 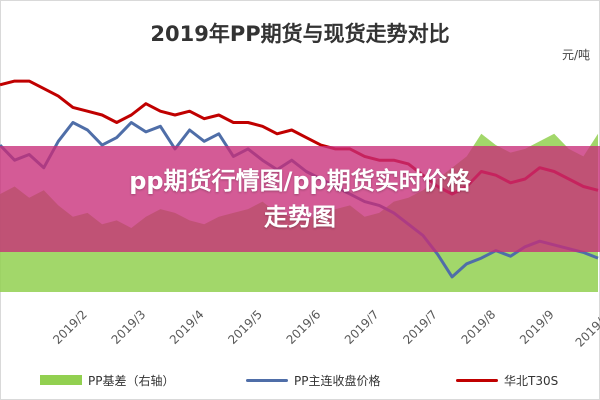 I want to click on legend-label-futures: PP主连收盘价格, so click(x=337, y=380).